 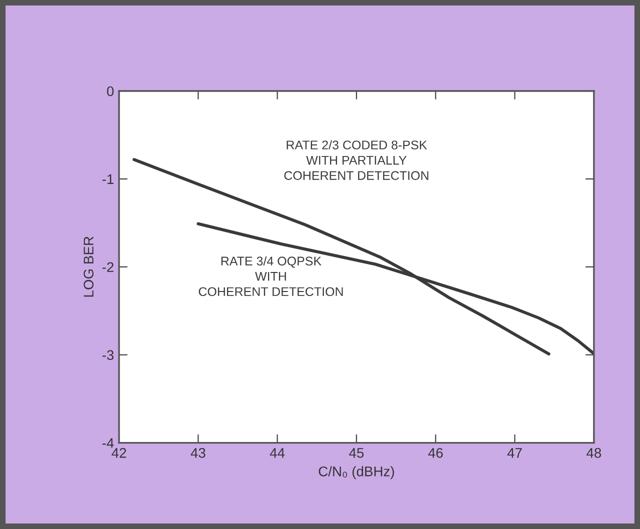 I want to click on x-tick-label: 48, so click(x=594, y=453).